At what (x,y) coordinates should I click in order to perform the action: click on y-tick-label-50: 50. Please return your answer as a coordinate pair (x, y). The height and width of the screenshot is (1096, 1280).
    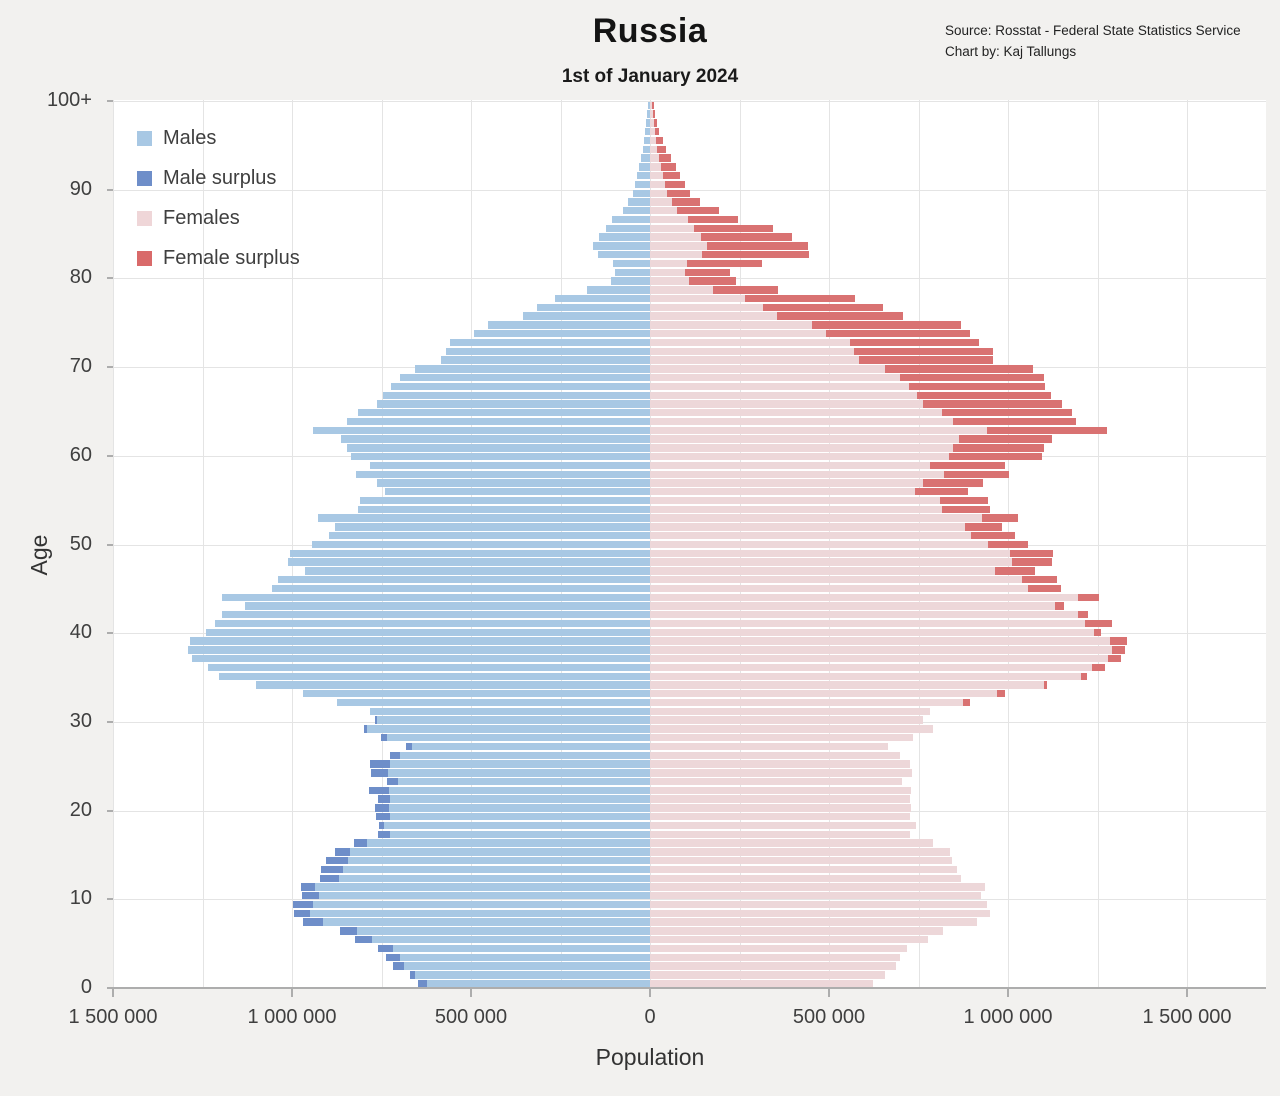
    Looking at the image, I should click on (80, 543).